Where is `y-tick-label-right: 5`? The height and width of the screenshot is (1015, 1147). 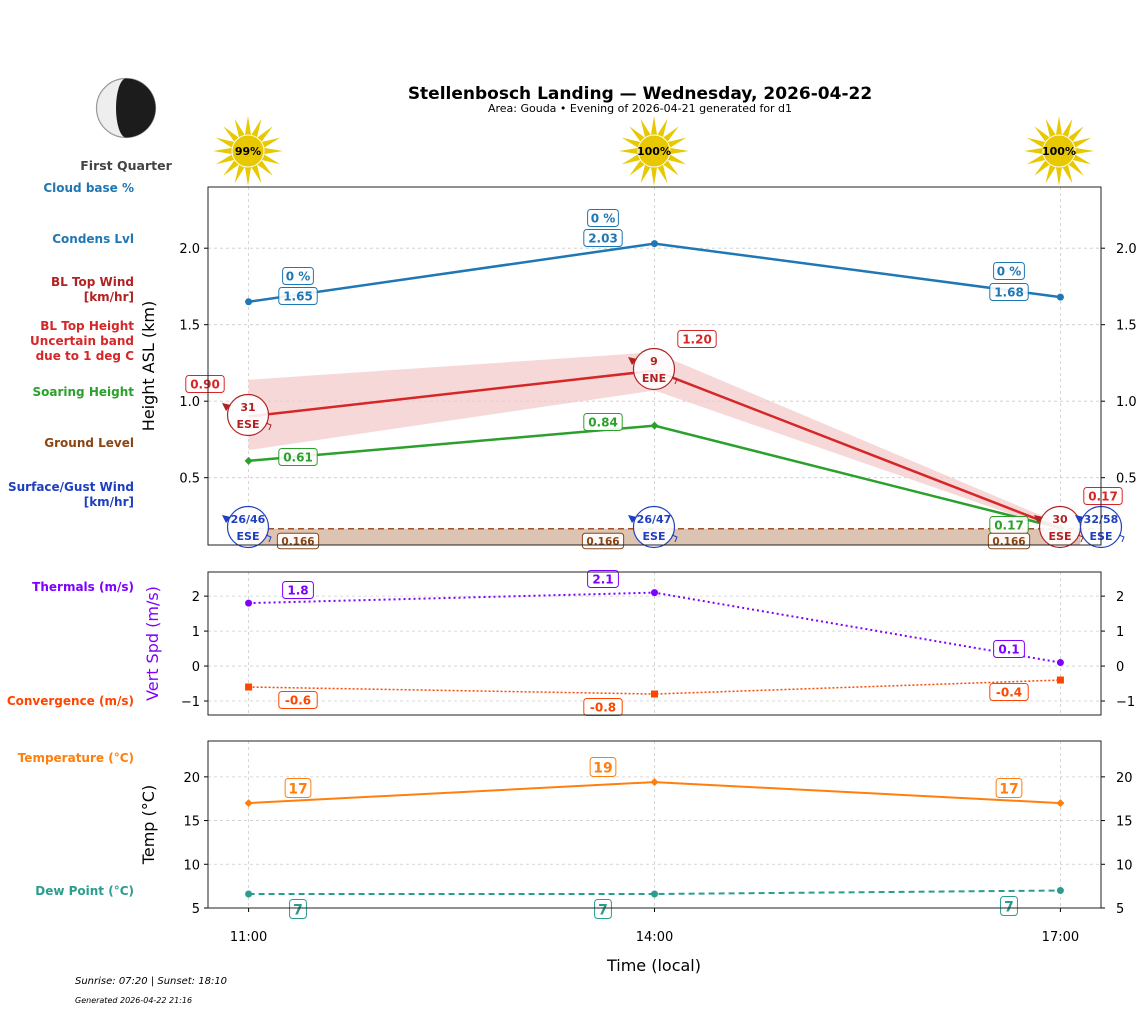
y-tick-label-right: 5 is located at coordinates (1120, 909).